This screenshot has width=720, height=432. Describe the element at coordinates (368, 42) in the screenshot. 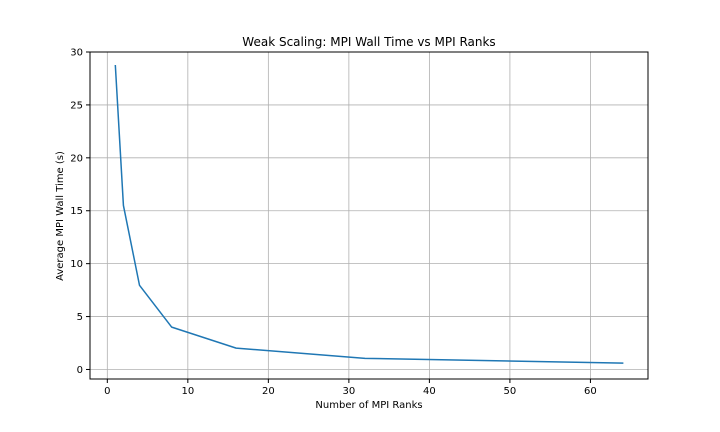

I see `chart-title: Weak Scaling: MPI Wall Time vs MPI Ranks` at that location.